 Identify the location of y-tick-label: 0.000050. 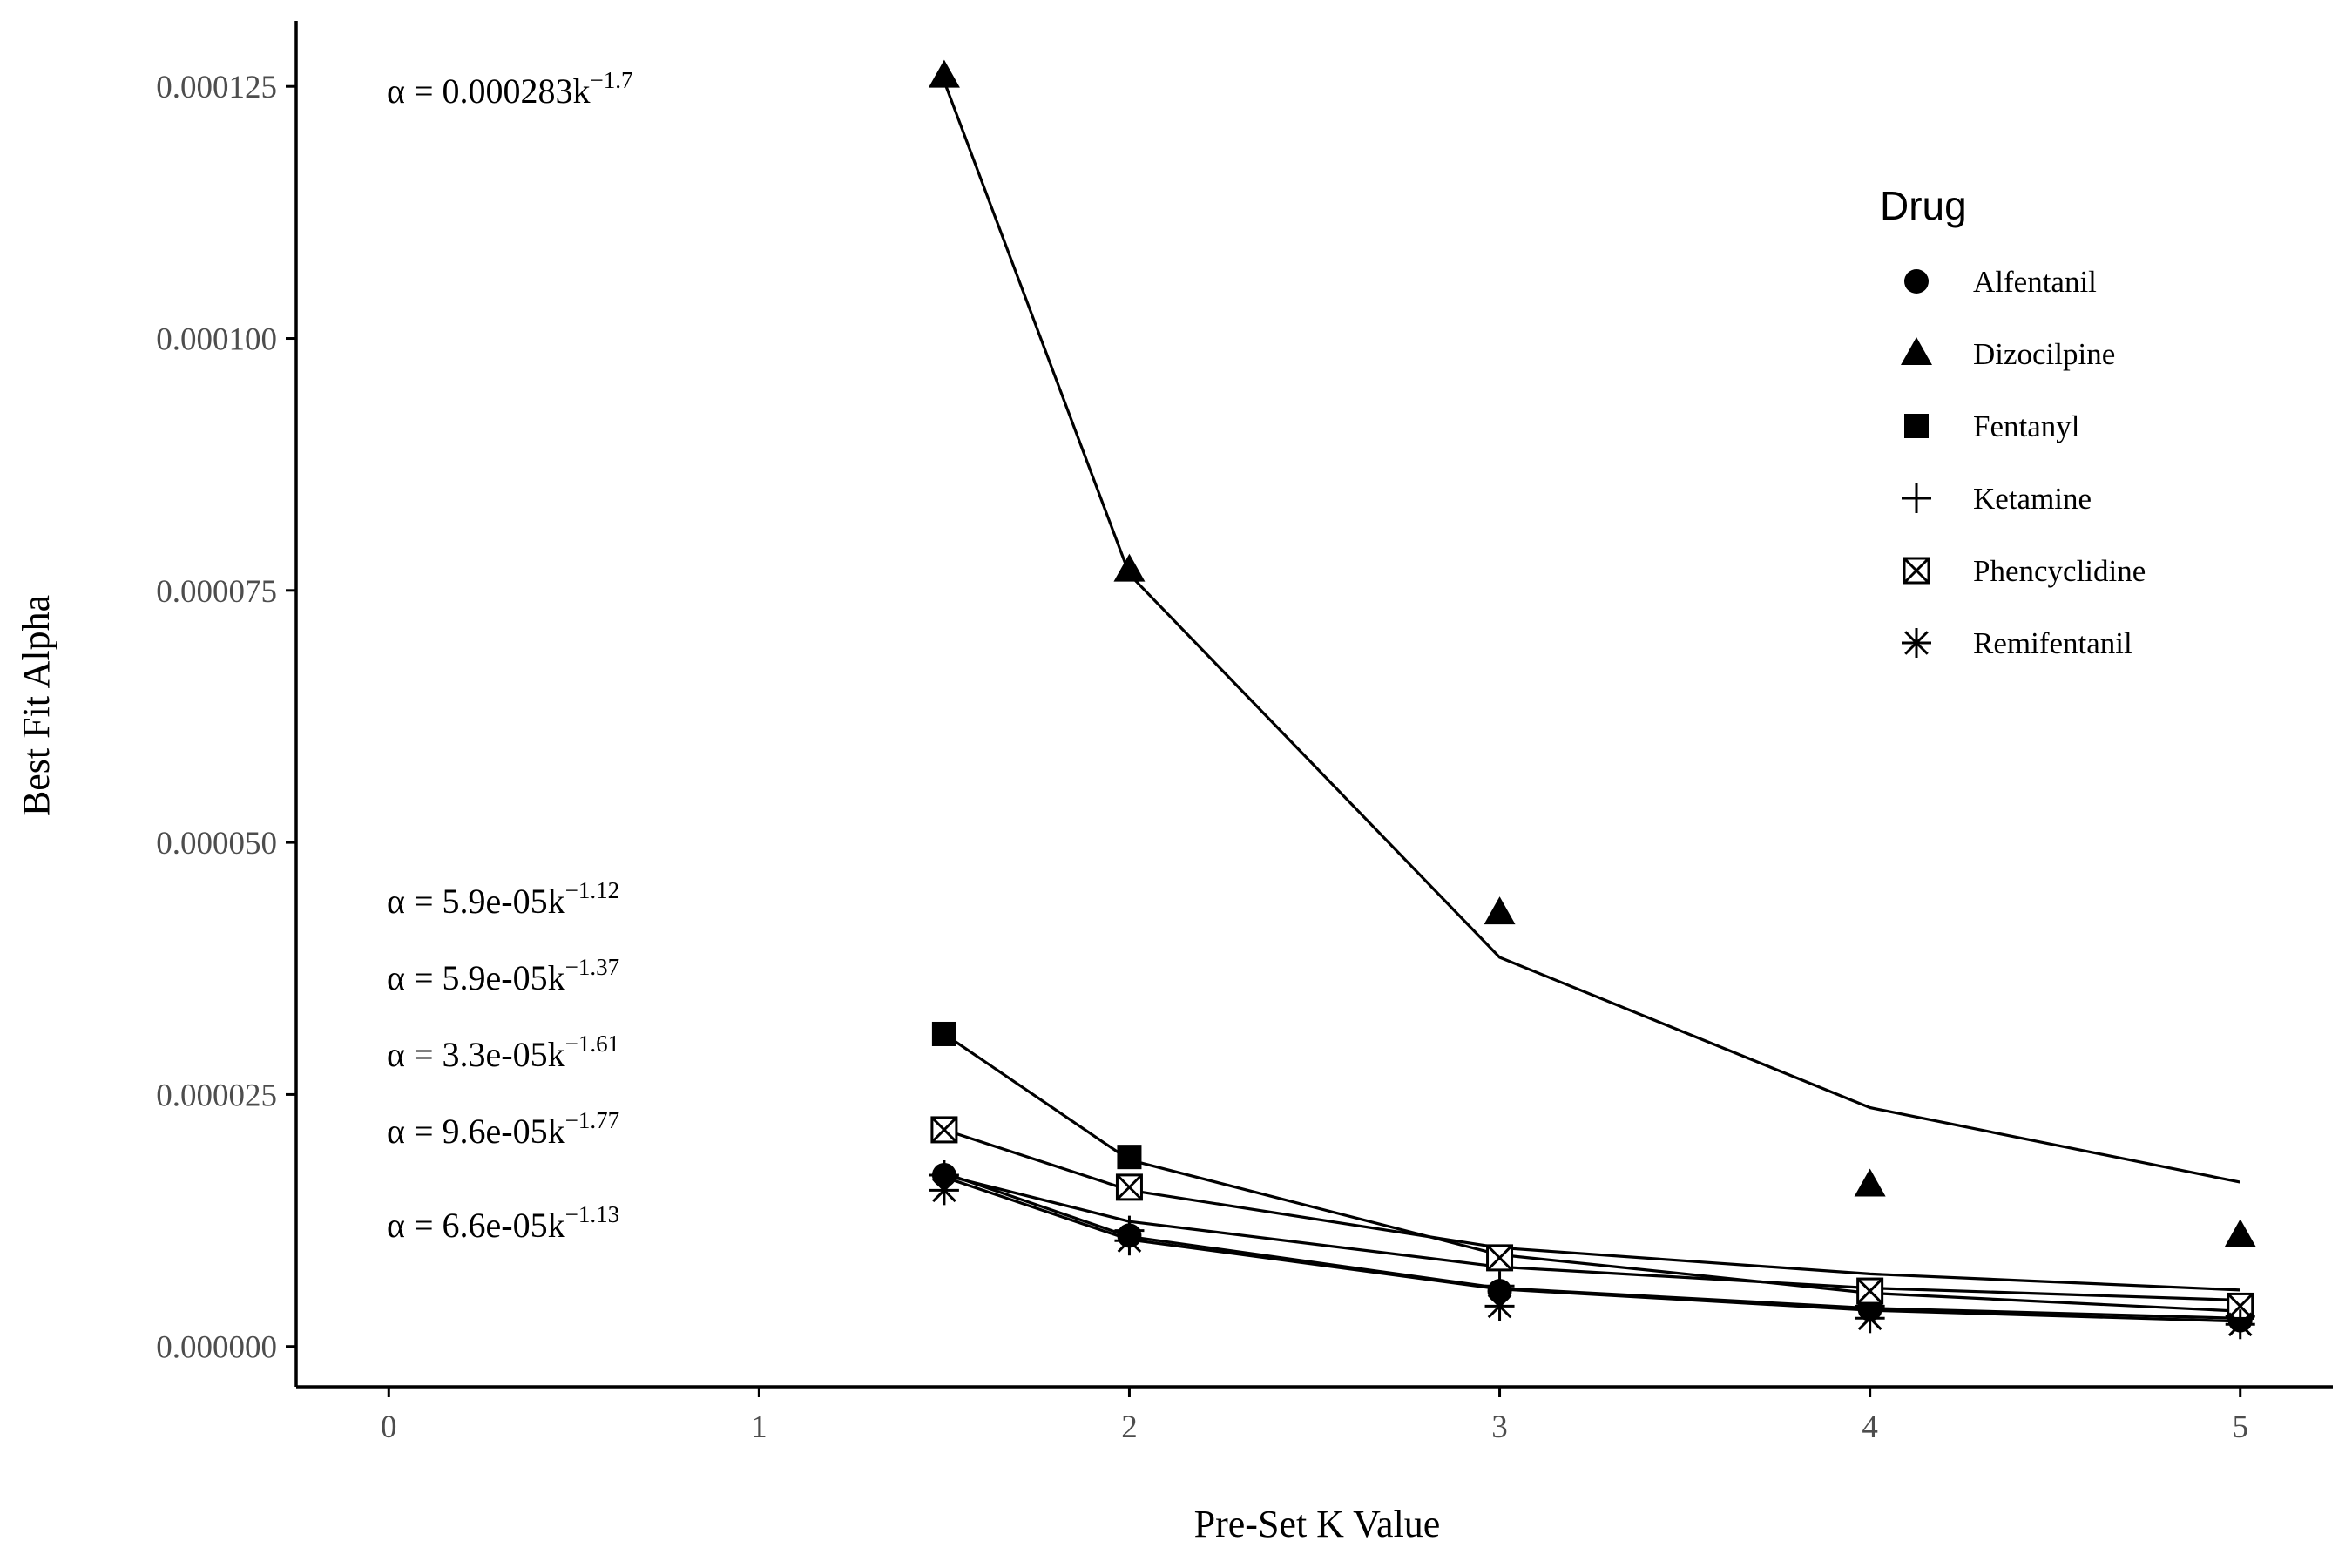
(216, 844).